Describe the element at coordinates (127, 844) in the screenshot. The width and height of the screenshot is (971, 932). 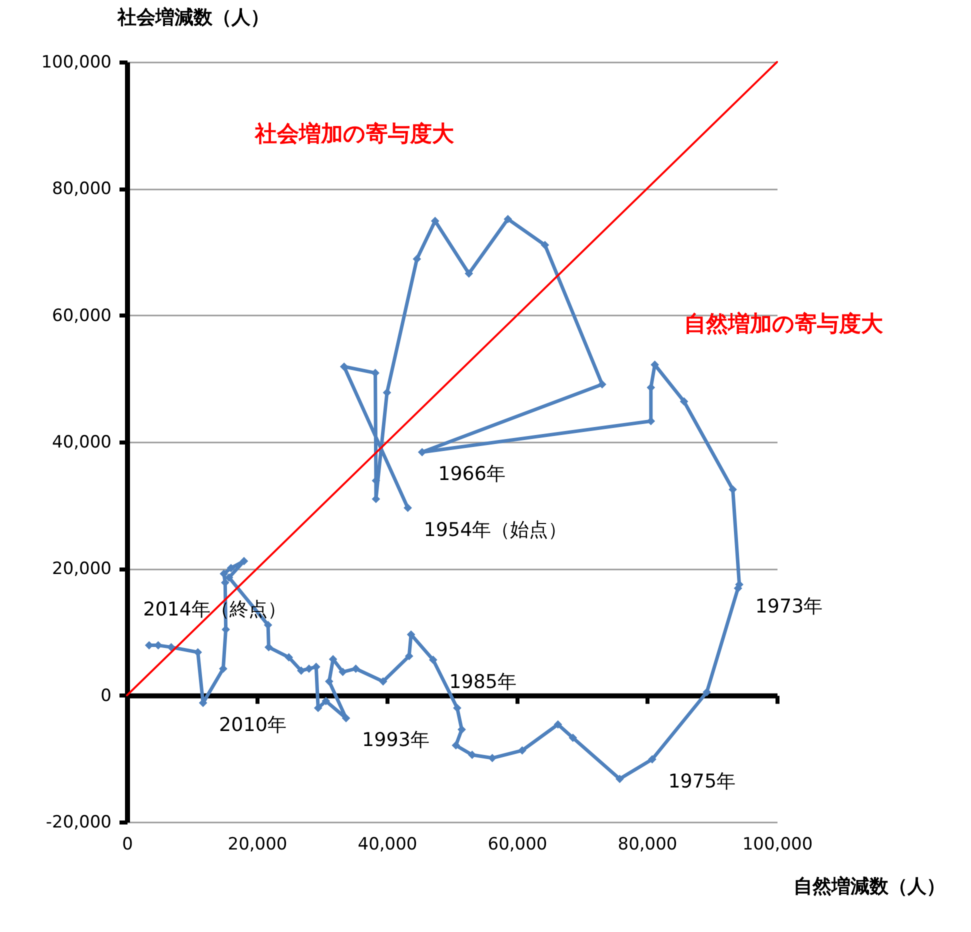
I see `x-tick-label: 0` at that location.